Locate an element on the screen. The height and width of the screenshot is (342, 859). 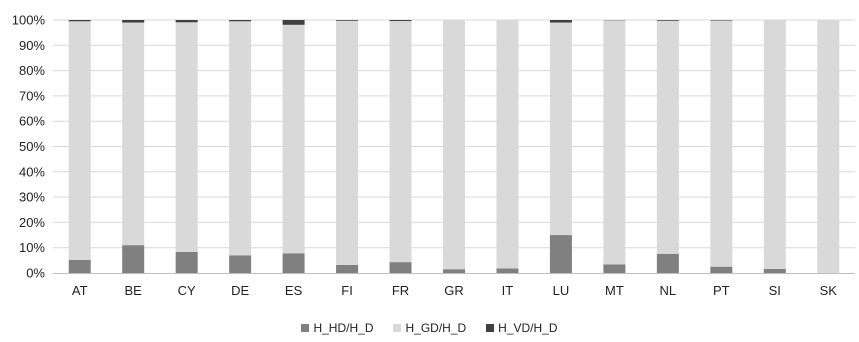
legend-item: H_GD/H_D is located at coordinates (429, 328).